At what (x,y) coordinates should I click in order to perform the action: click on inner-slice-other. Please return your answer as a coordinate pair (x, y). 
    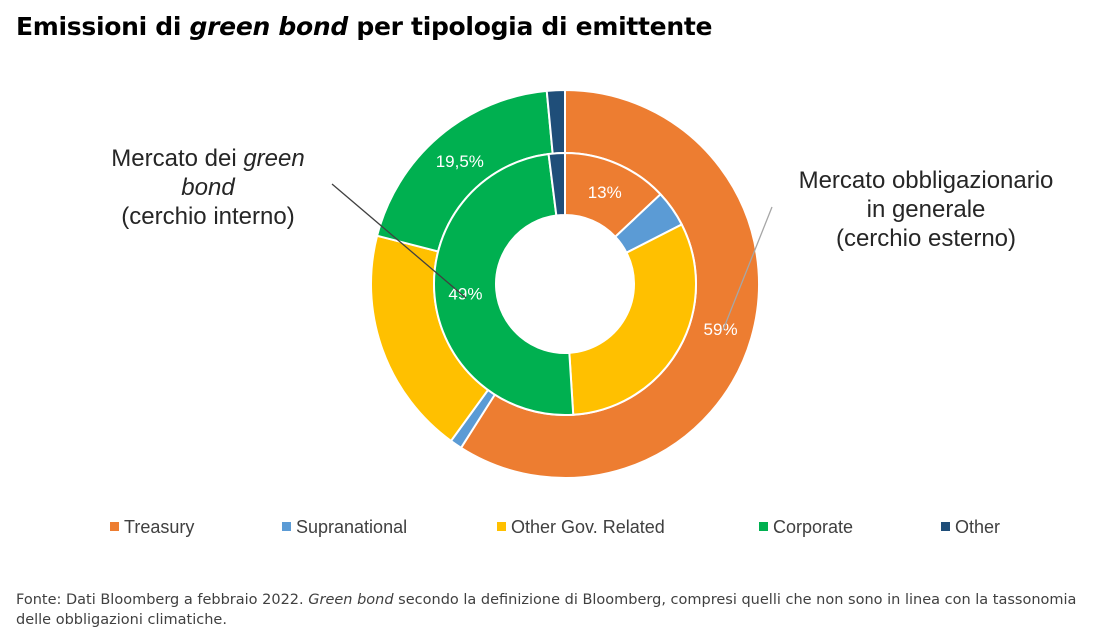
    Looking at the image, I should click on (556, 184).